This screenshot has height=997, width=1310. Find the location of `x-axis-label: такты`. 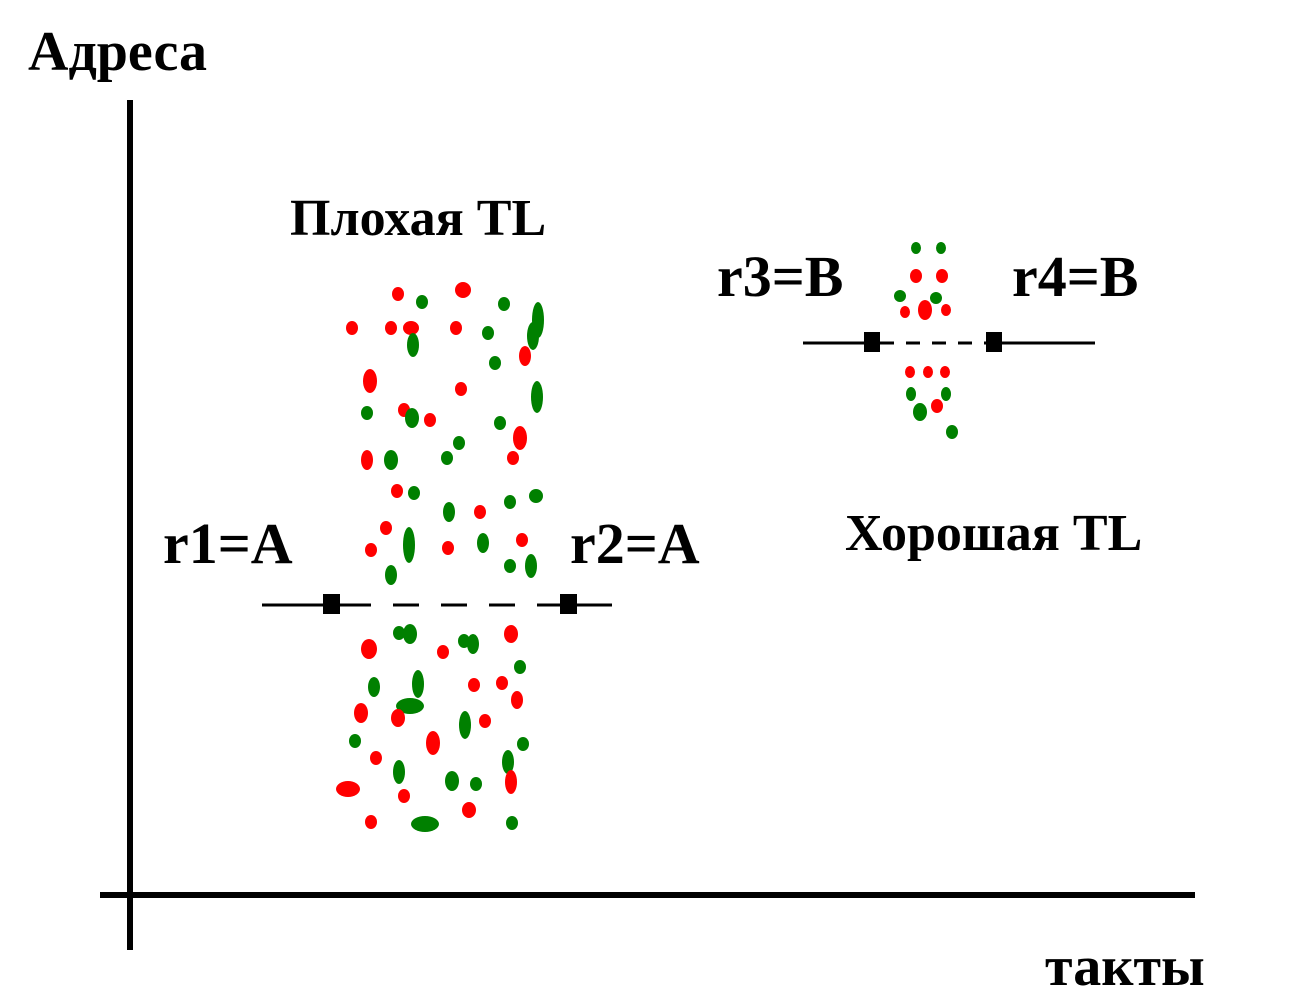

x-axis-label: такты is located at coordinates (1125, 966).